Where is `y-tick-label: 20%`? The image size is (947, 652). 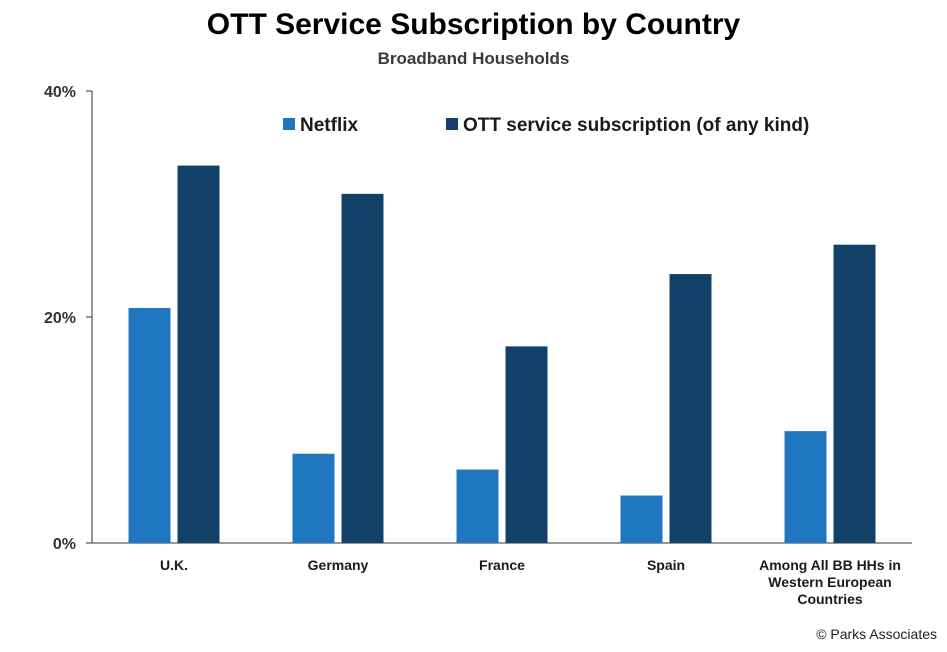 y-tick-label: 20% is located at coordinates (60, 318).